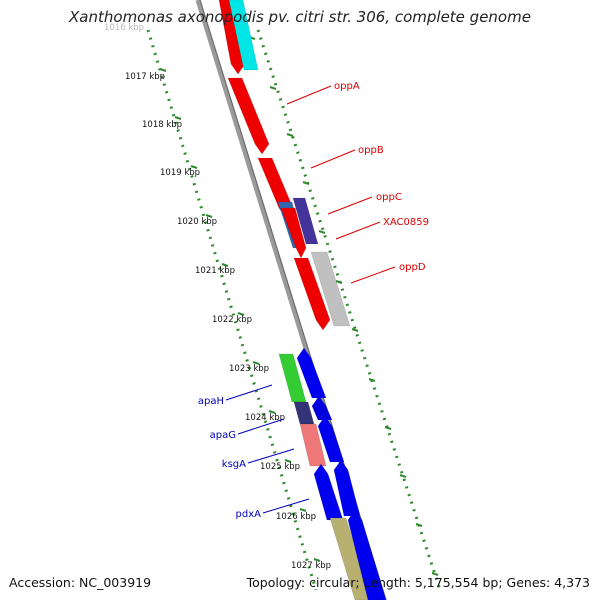  I want to click on gene-blue-bottom, so click(367, 554).